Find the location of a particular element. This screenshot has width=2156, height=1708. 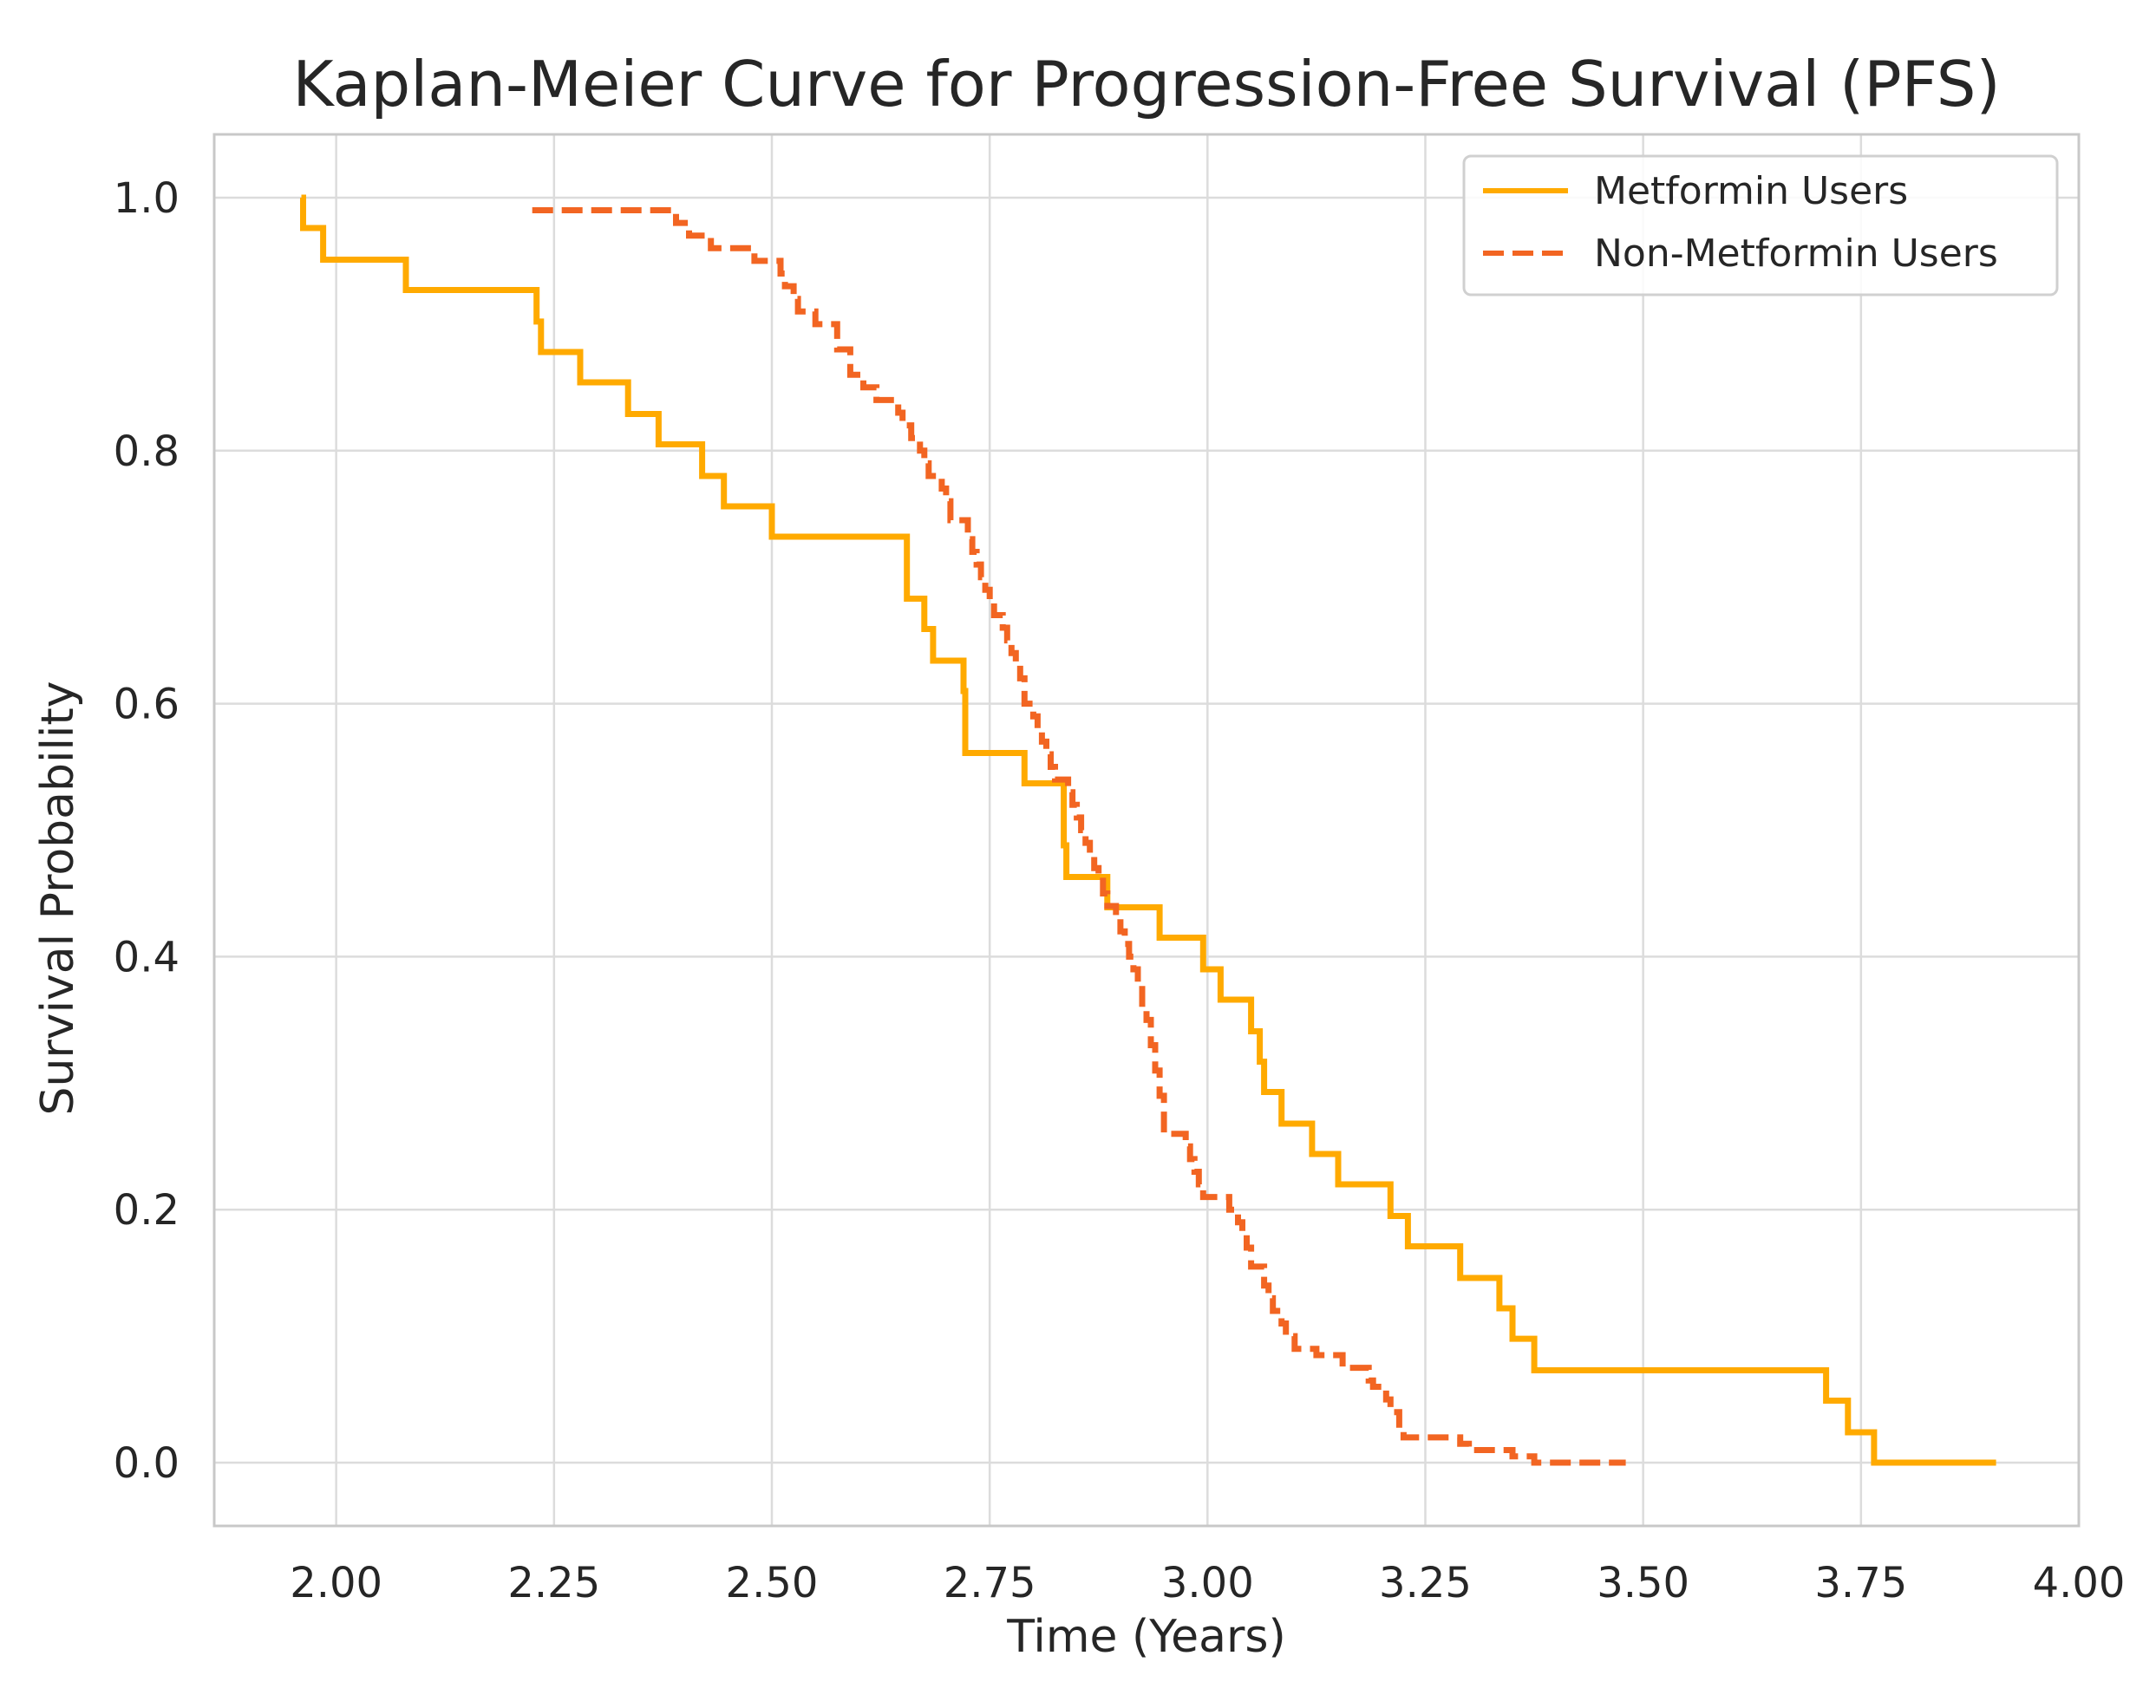

y-tick-label: 0.8 is located at coordinates (147, 451).